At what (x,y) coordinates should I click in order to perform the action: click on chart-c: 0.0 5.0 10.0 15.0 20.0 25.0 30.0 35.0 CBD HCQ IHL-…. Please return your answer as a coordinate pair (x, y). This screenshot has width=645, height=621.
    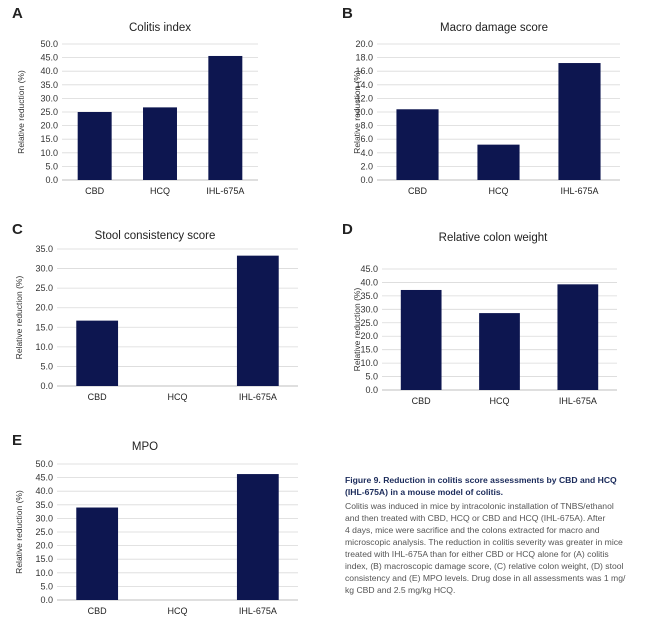
    Looking at the image, I should click on (155, 311).